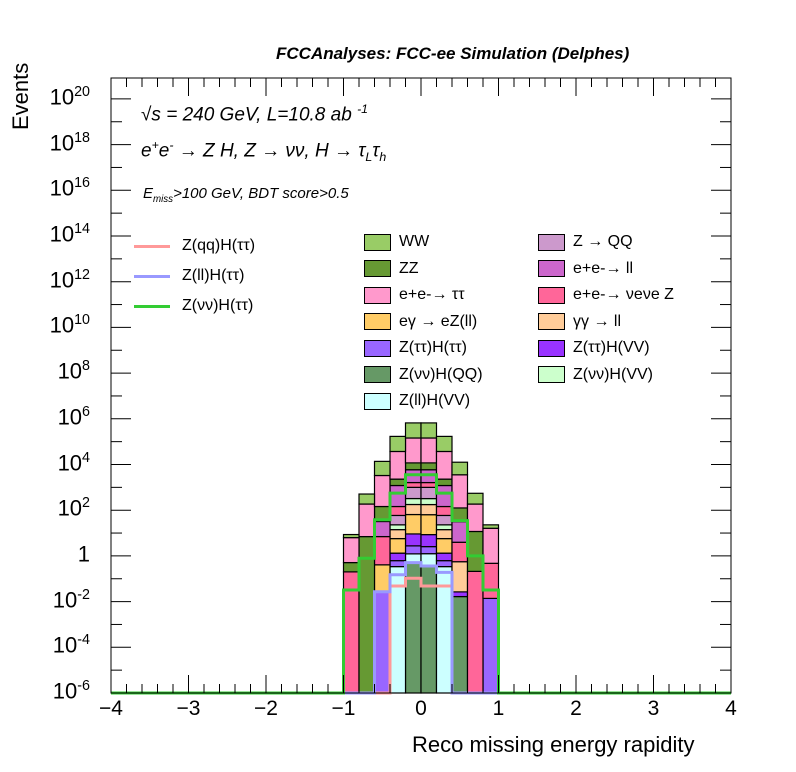 This screenshot has width=796, height=772. I want to click on legend-entry: γγ → ll, so click(579, 322).